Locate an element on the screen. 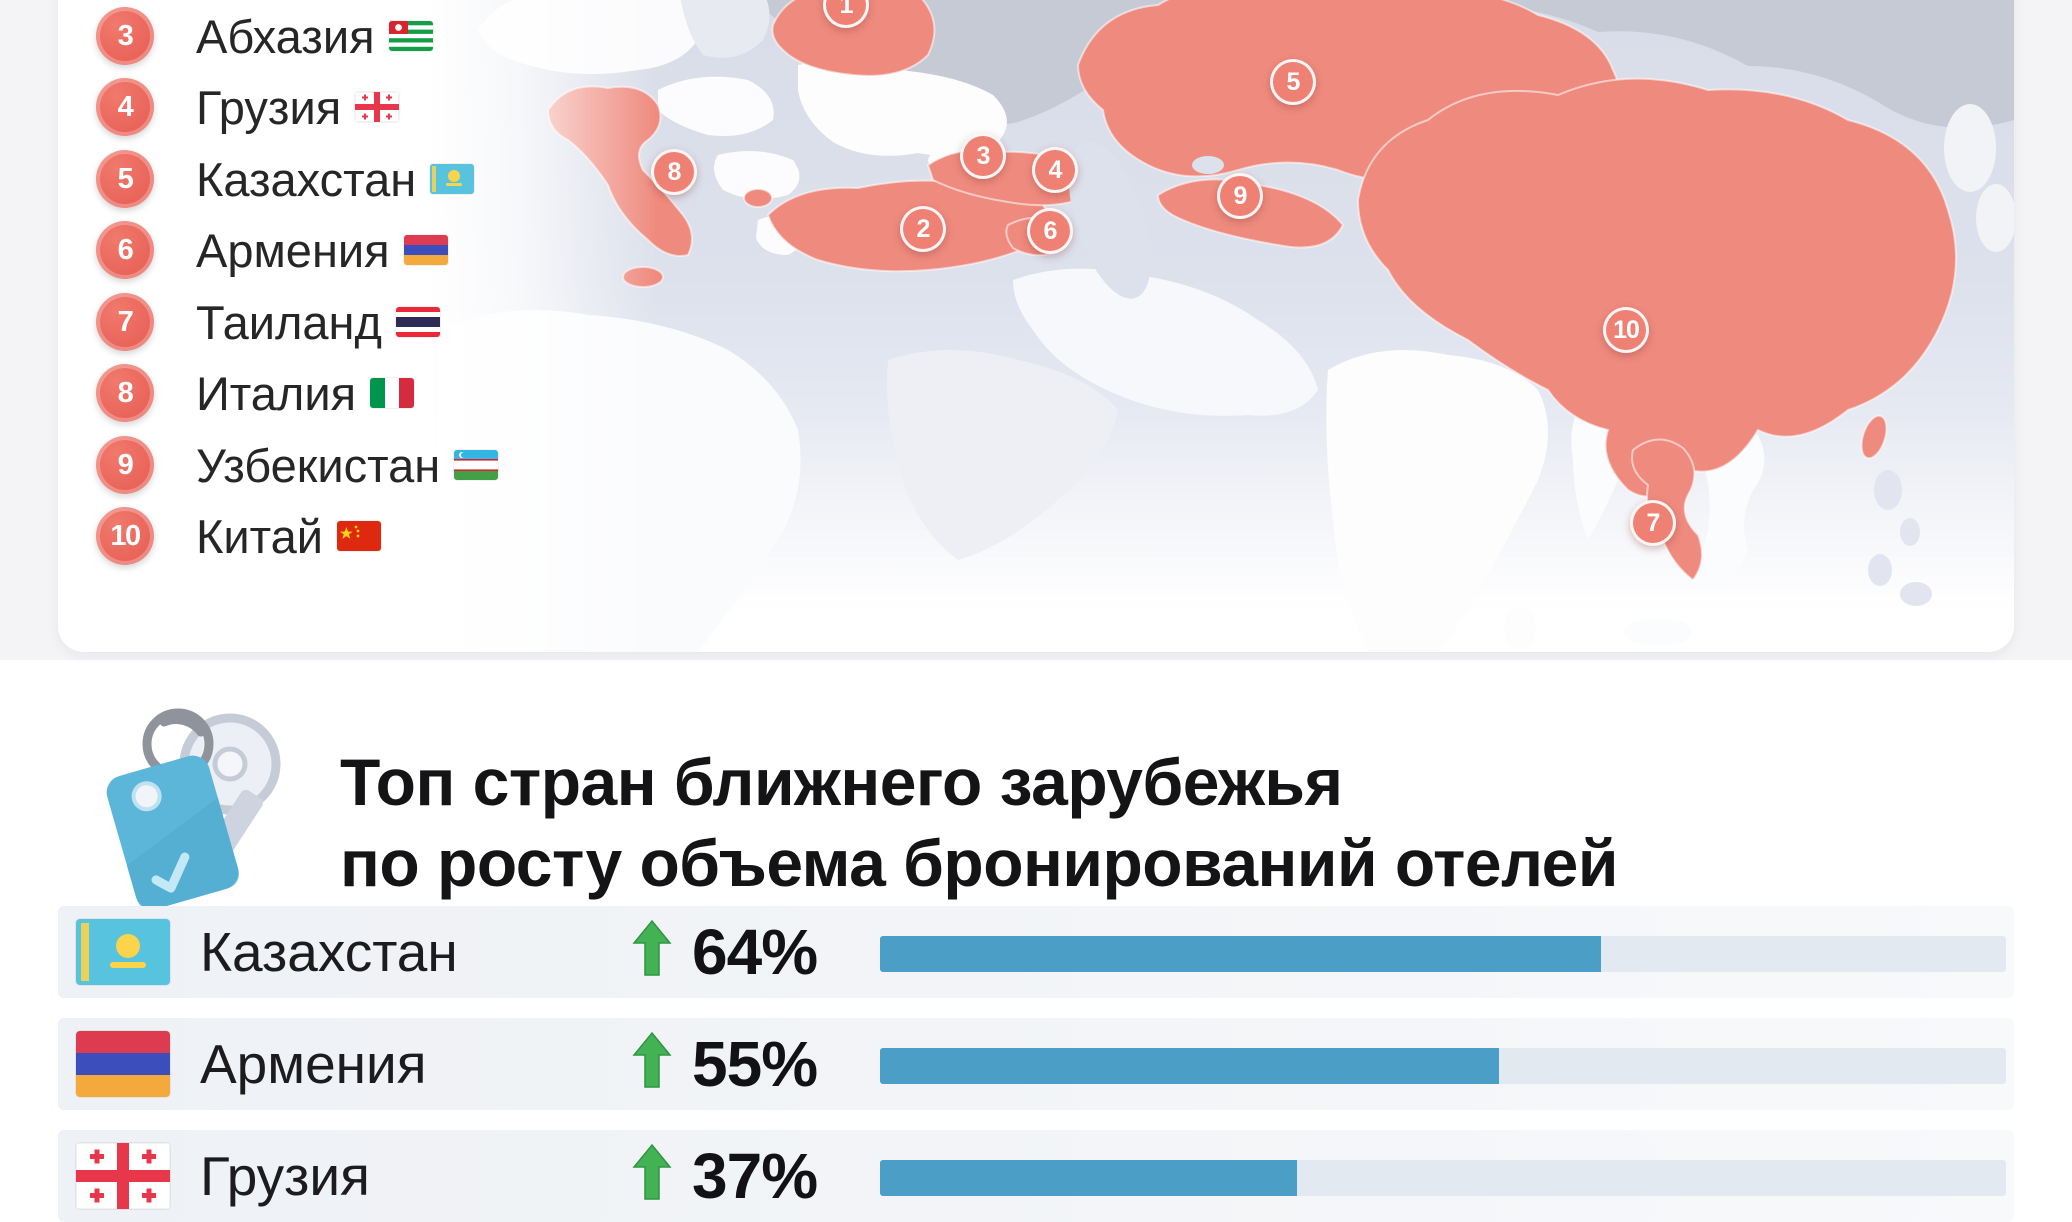  rank-badge: 9 is located at coordinates (125, 465).